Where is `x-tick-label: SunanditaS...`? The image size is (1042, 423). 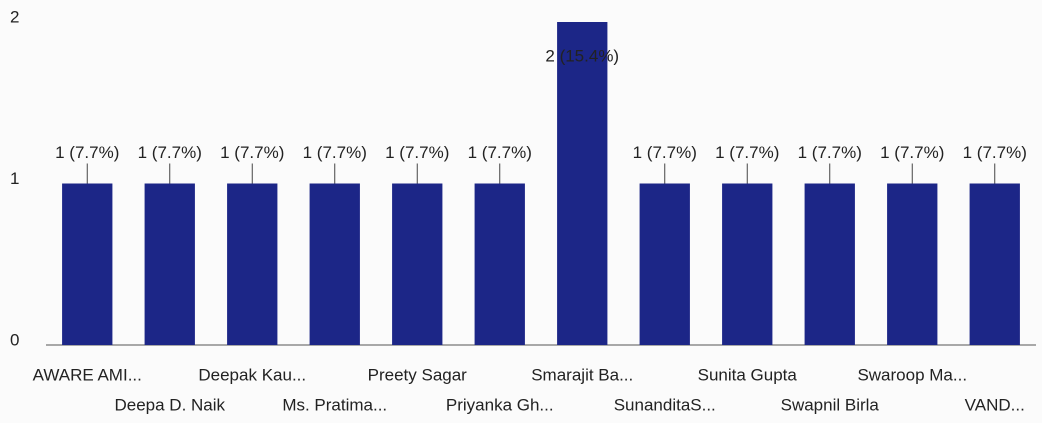
x-tick-label: SunanditaS... is located at coordinates (665, 404).